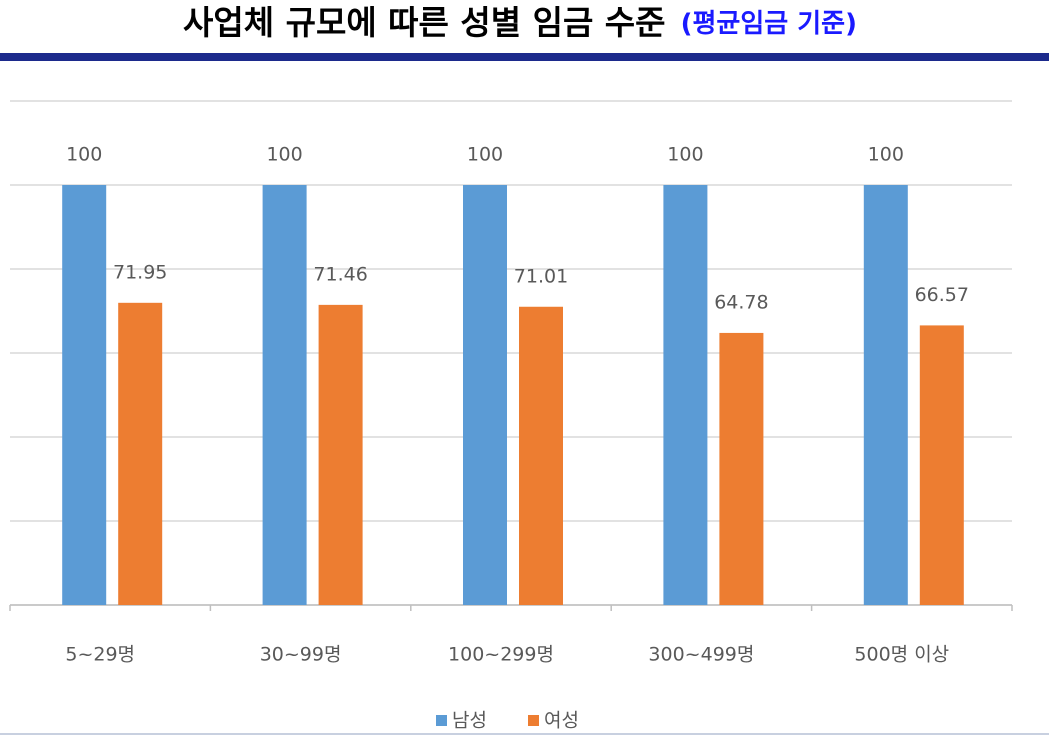  I want to click on data-label: 66.57, so click(942, 295).